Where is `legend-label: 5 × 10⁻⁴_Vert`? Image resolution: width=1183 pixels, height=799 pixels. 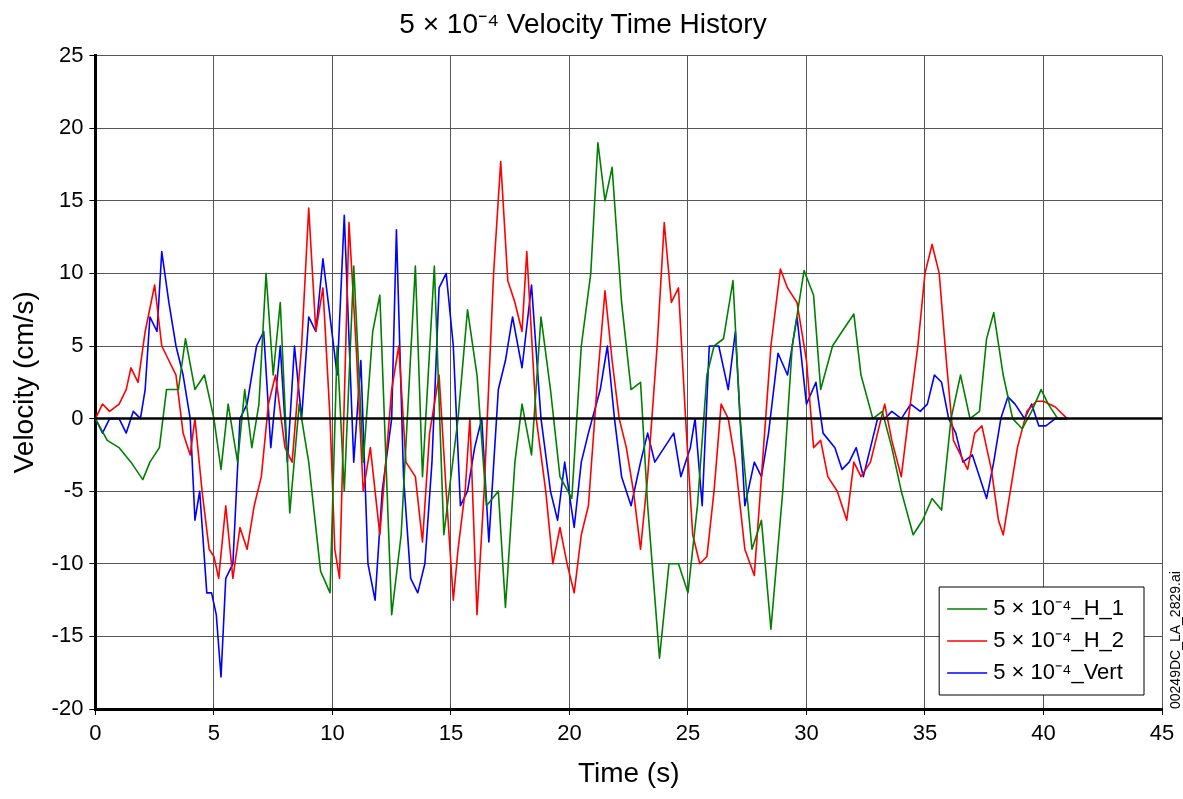
legend-label: 5 × 10⁻⁴_Vert is located at coordinates (1058, 672).